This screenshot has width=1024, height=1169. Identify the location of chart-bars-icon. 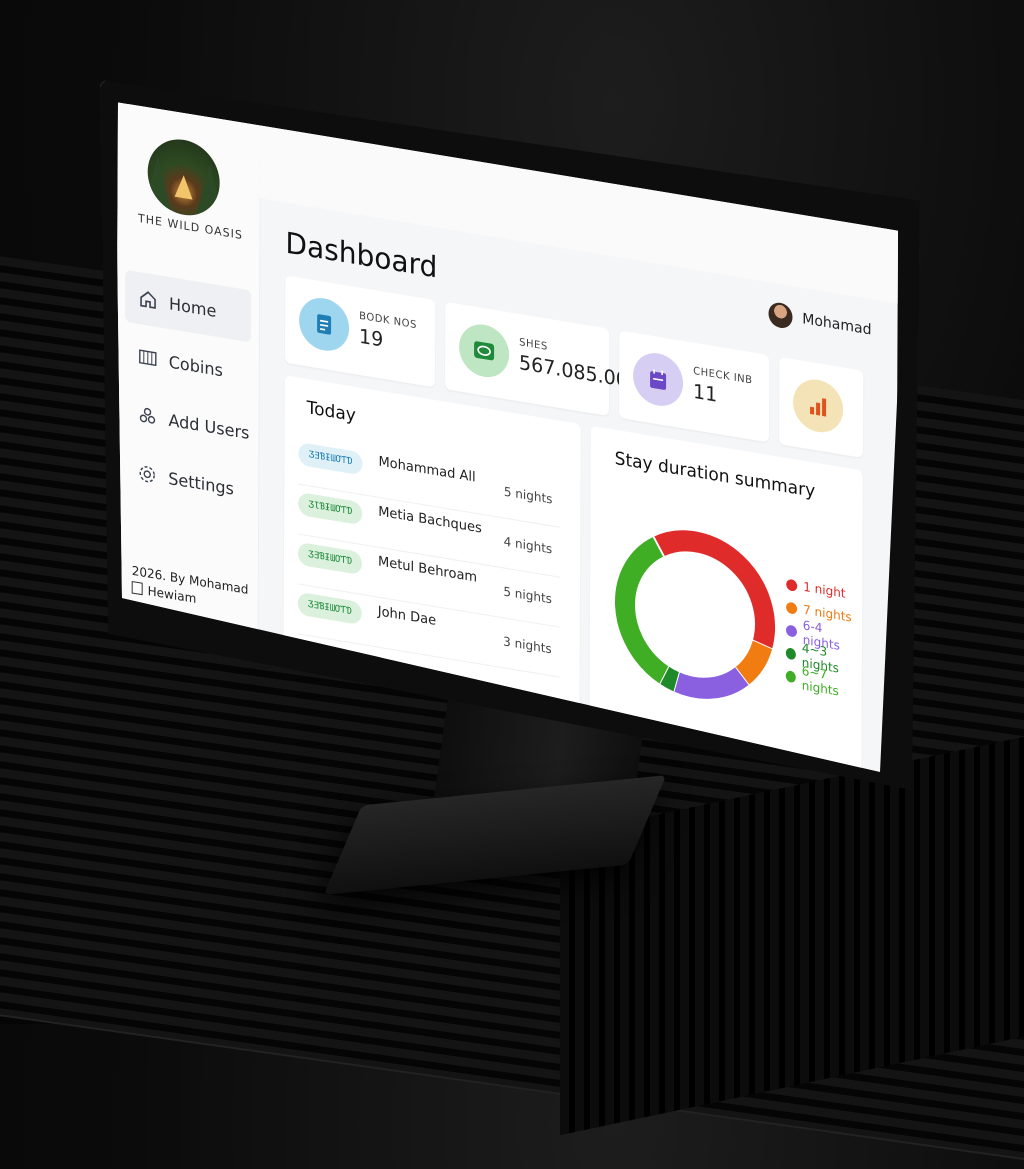
(818, 406).